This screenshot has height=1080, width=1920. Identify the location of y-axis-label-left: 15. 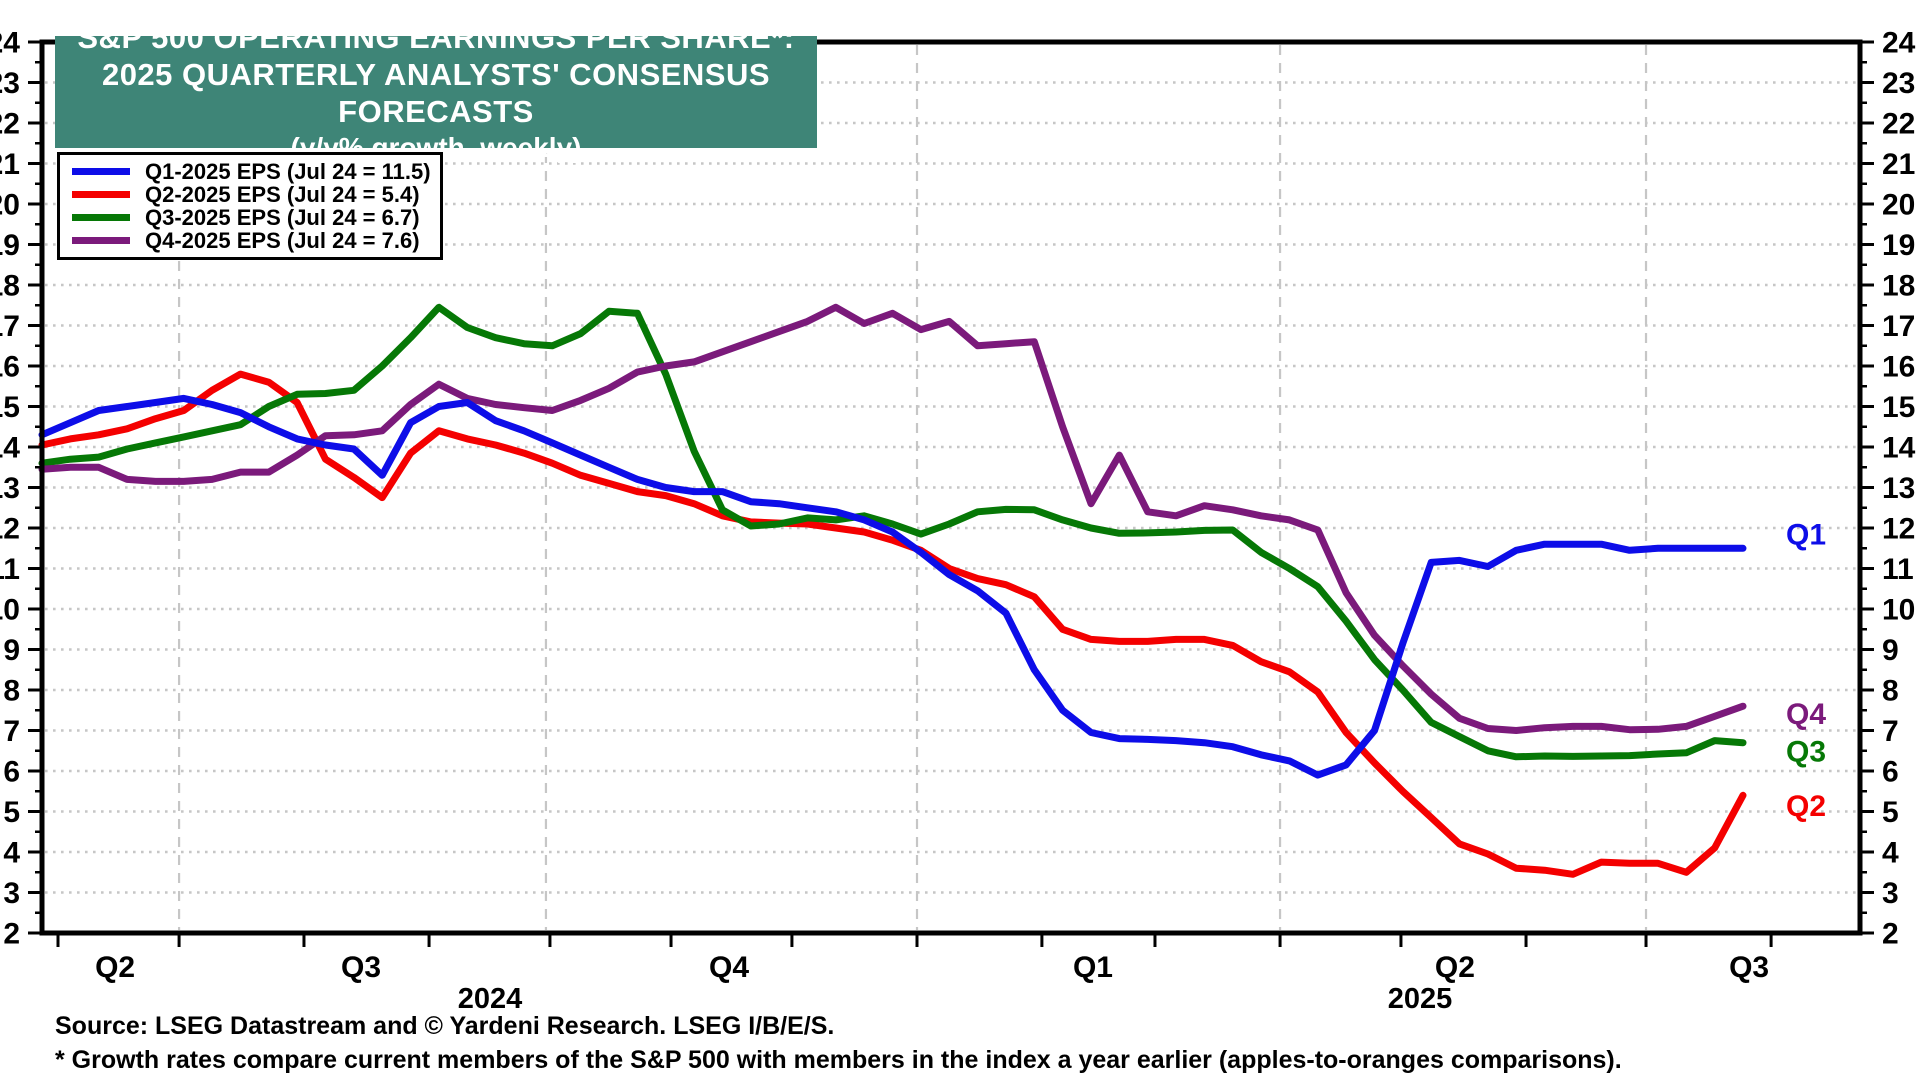
(10, 407).